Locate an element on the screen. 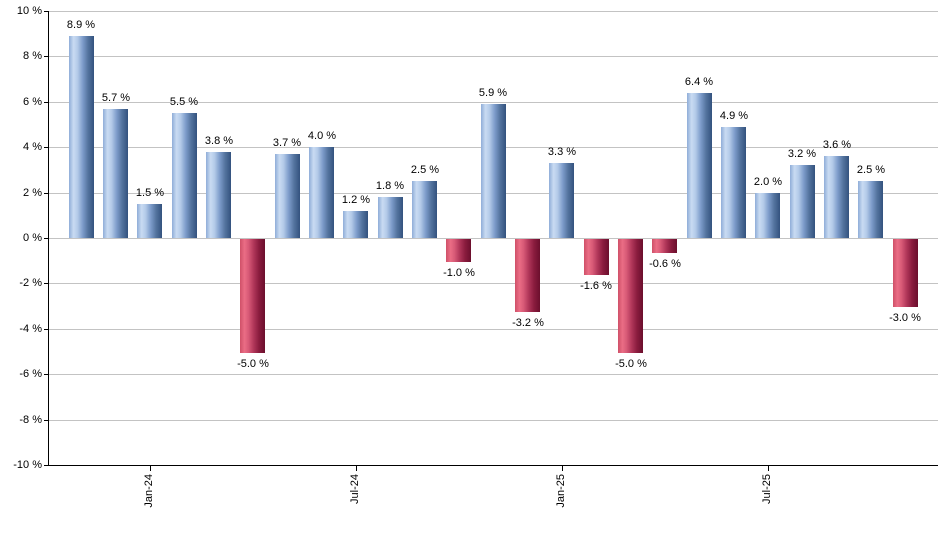  x-tick-label: Jan-24 is located at coordinates (149, 491).